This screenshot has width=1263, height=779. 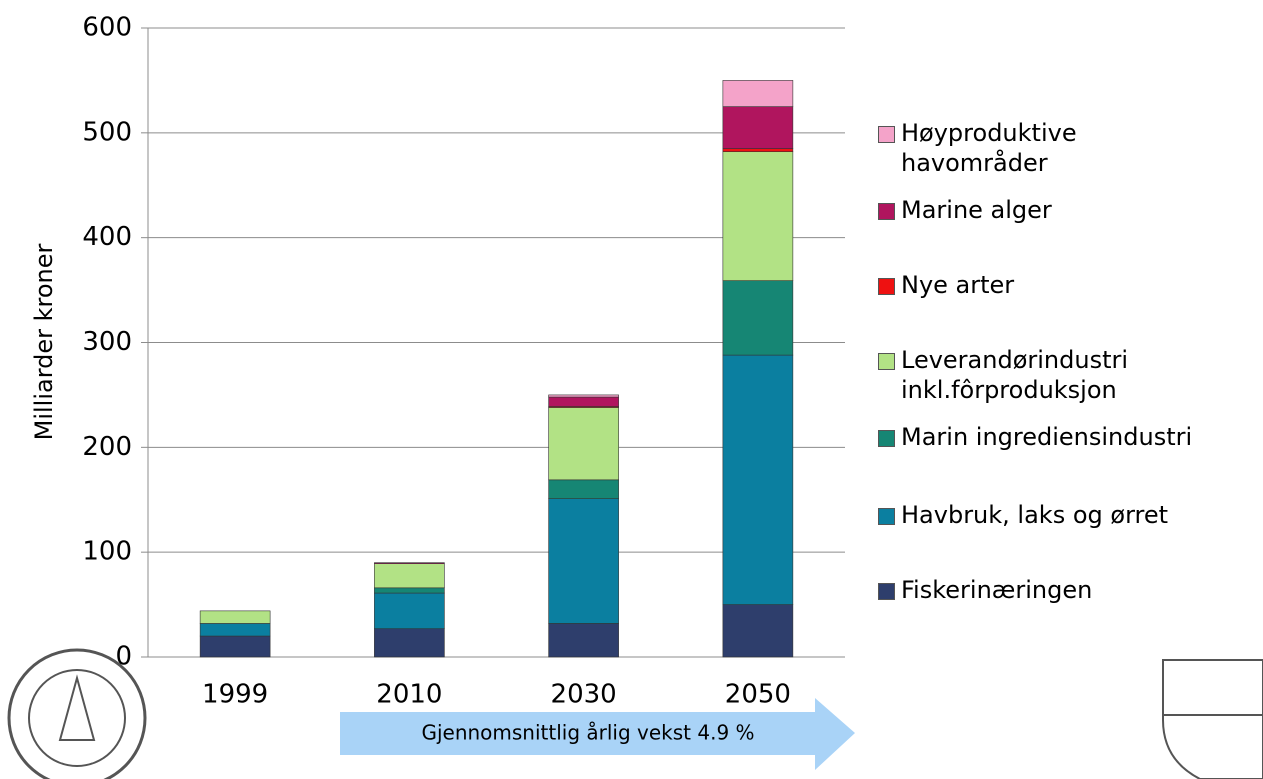 What do you see at coordinates (997, 590) in the screenshot?
I see `legend-label: Fiskerinæringen` at bounding box center [997, 590].